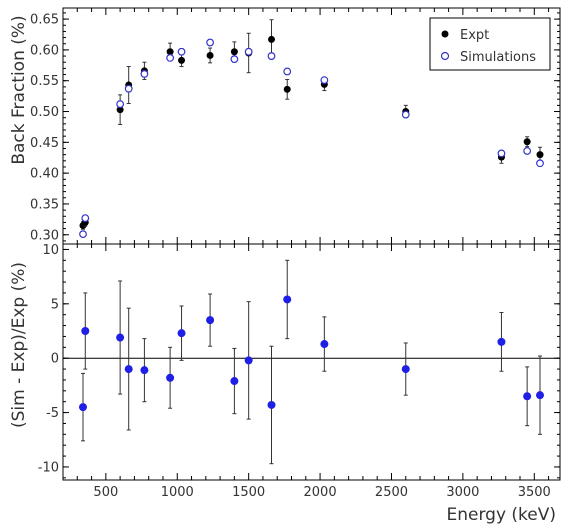 The height and width of the screenshot is (531, 574). What do you see at coordinates (498, 57) in the screenshot?
I see `legend-simulations-label: Simulations` at bounding box center [498, 57].